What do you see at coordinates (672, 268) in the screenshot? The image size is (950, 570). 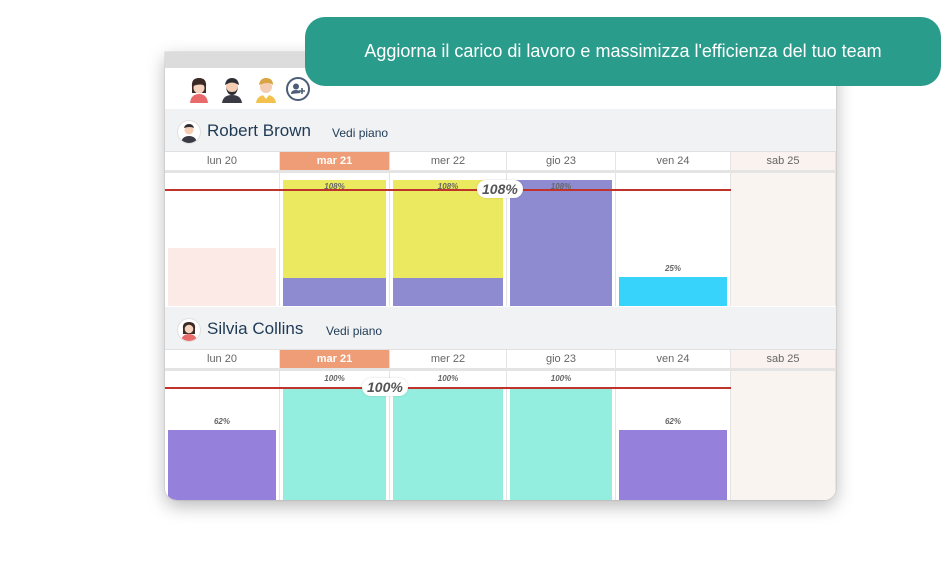 I see `workload-percent-label: 25%` at bounding box center [672, 268].